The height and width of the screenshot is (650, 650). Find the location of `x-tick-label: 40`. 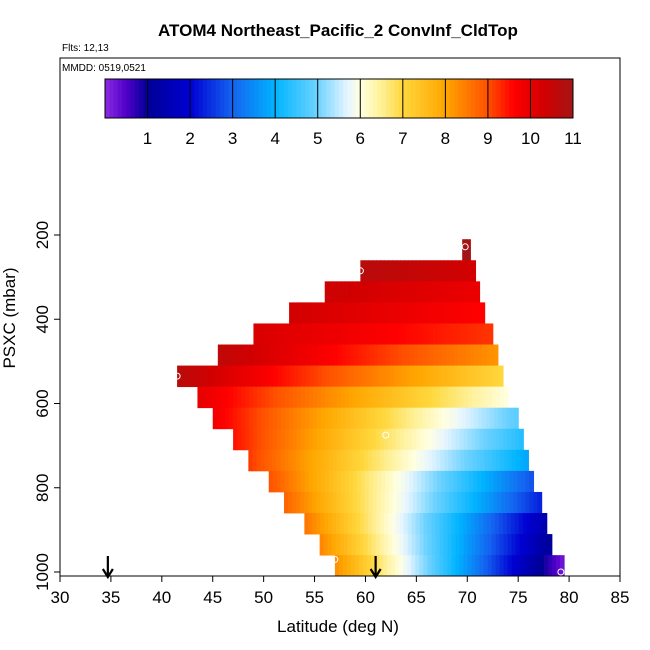

x-tick-label: 40 is located at coordinates (161, 597).